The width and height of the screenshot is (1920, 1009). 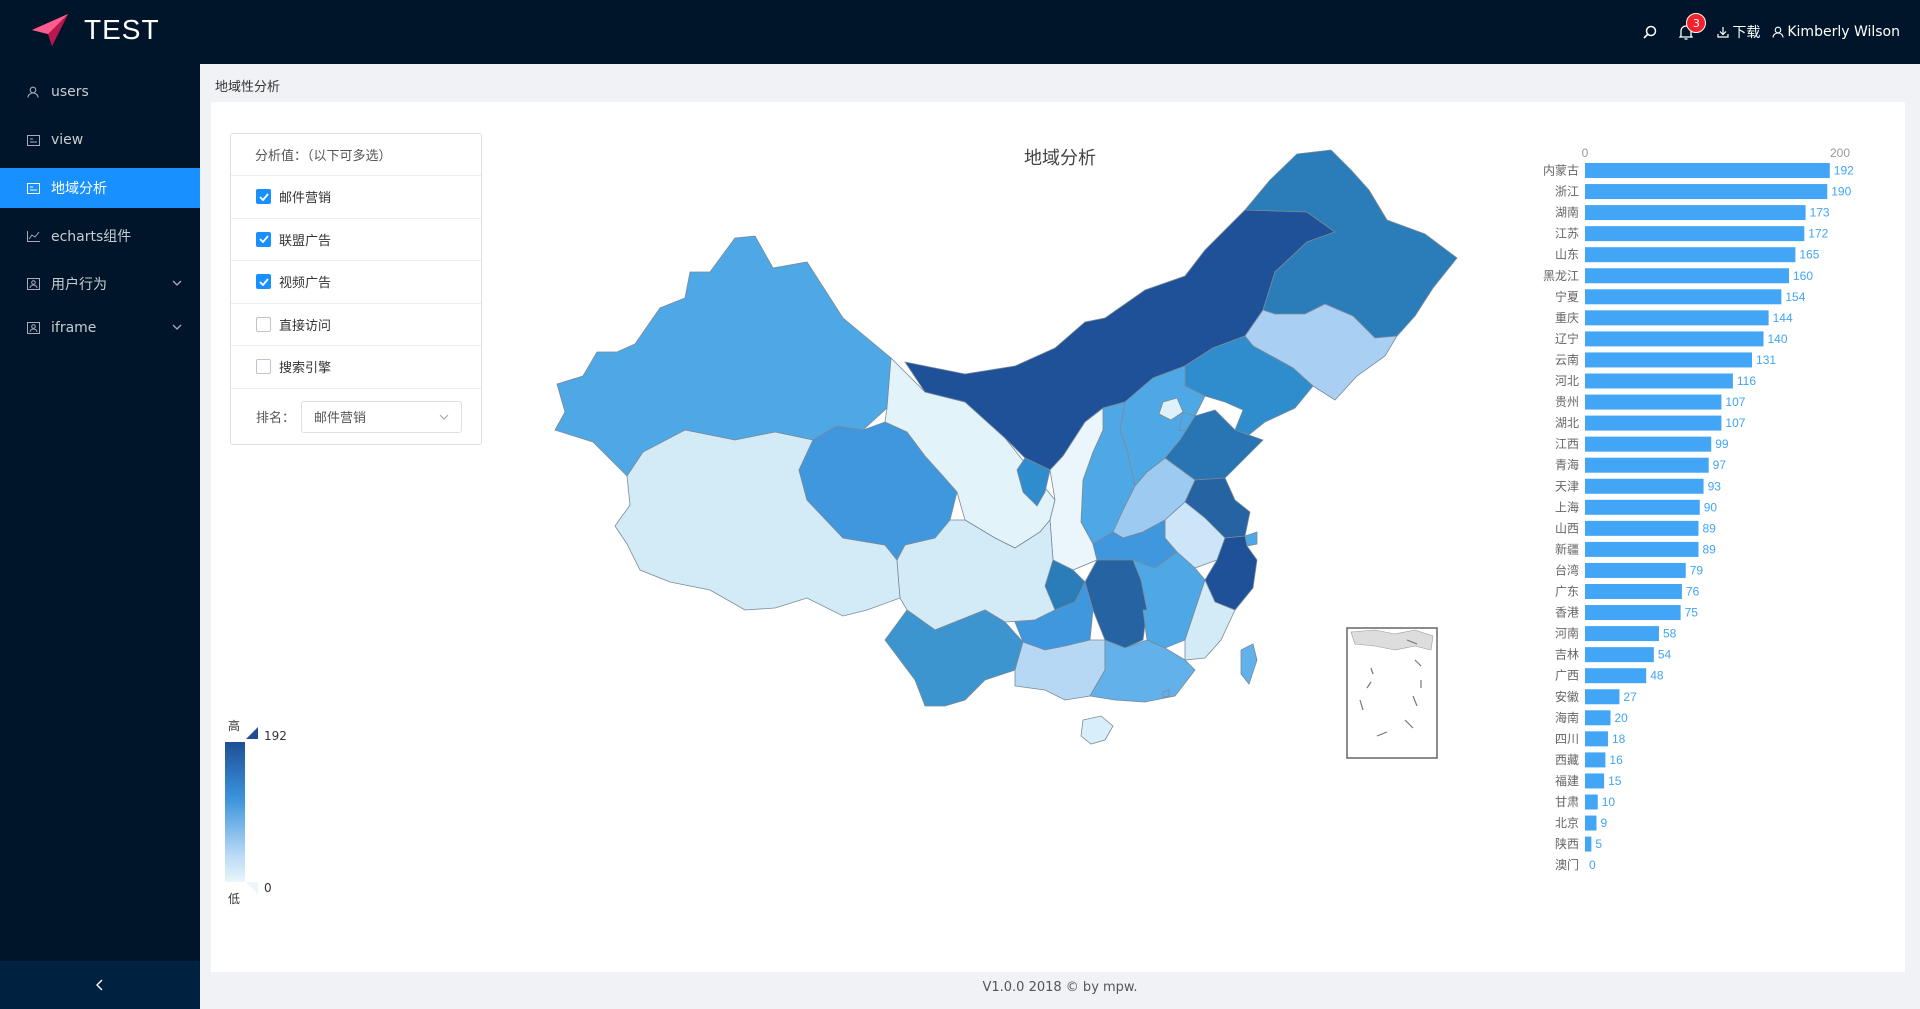 I want to click on bar-value-label: 0, so click(x=1592, y=865).